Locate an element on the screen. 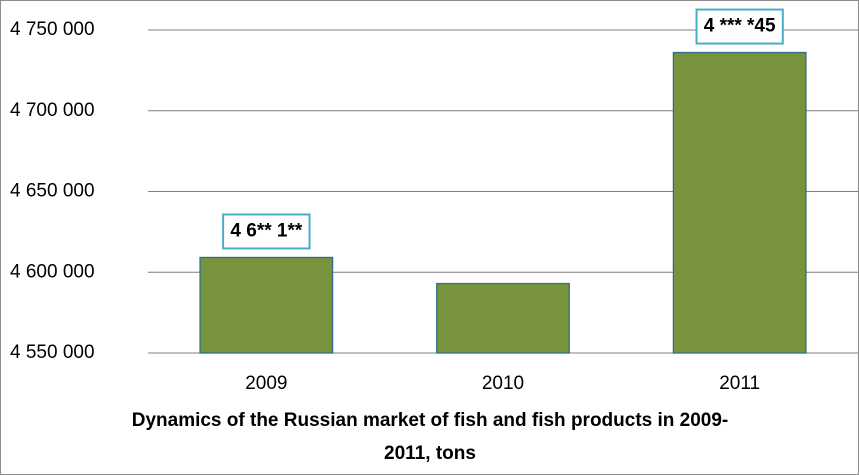  x-tick-label: 2011 is located at coordinates (739, 383).